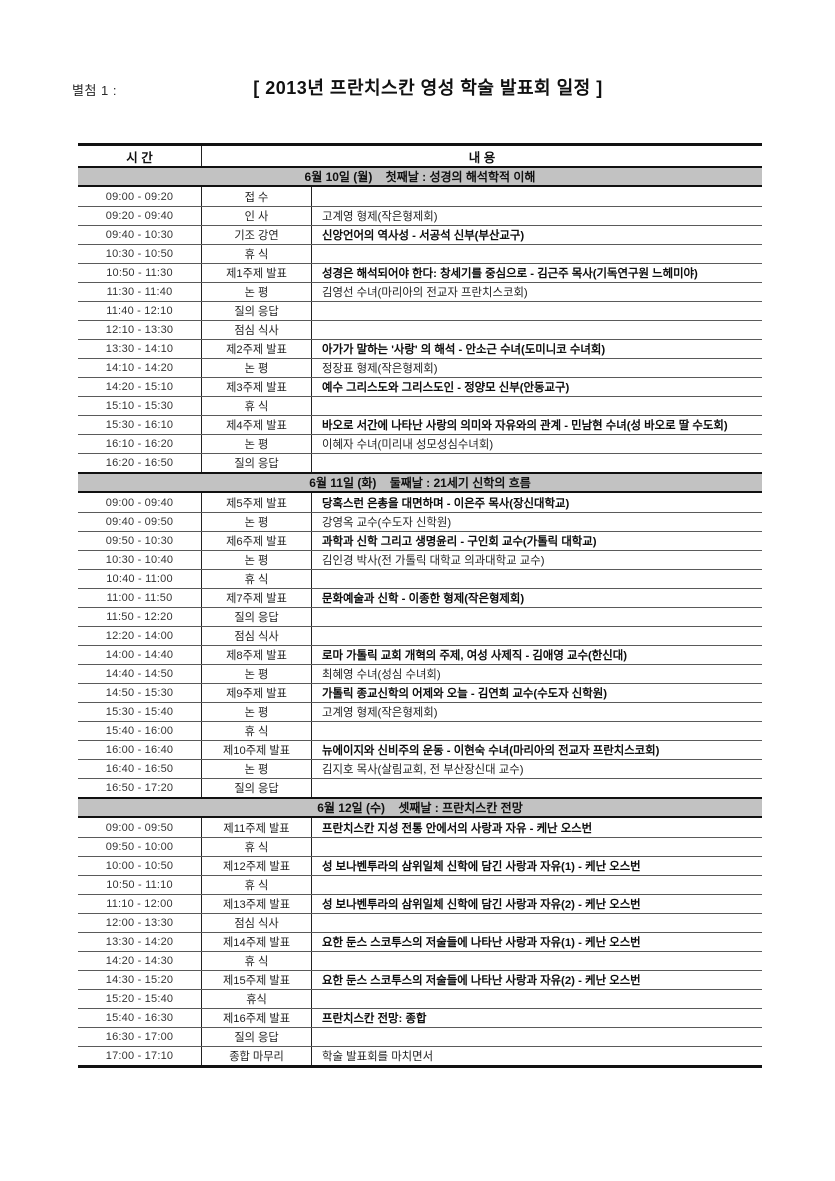  What do you see at coordinates (140, 196) in the screenshot?
I see `time-cell: 09:00 - 09:20` at bounding box center [140, 196].